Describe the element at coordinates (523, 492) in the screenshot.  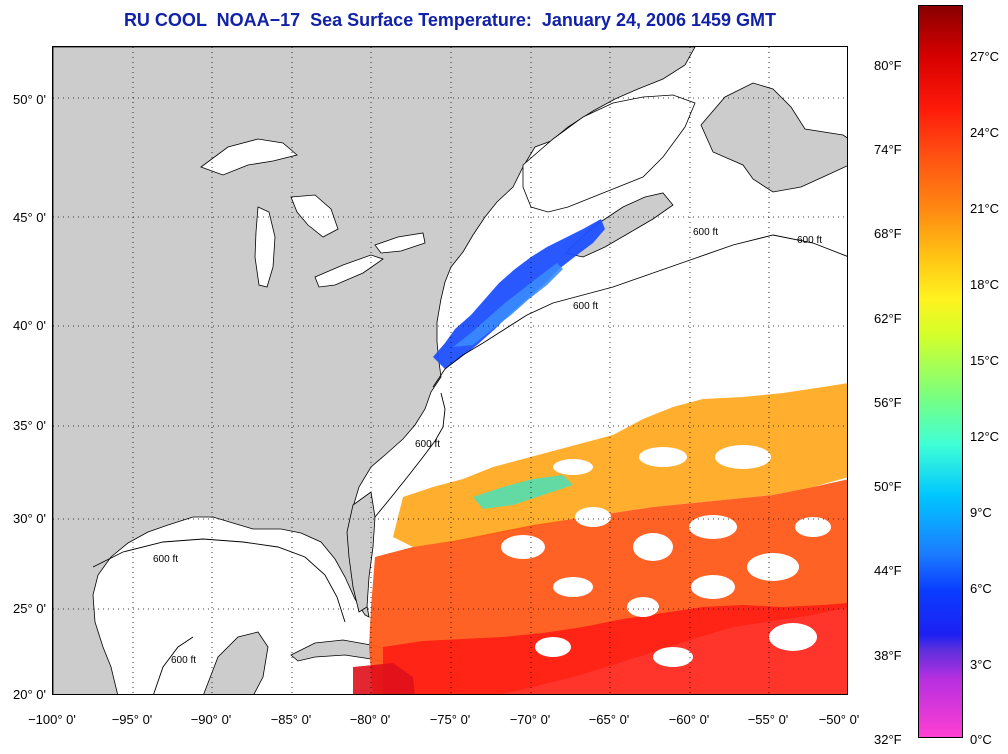
I see `sst-cool-patch` at that location.